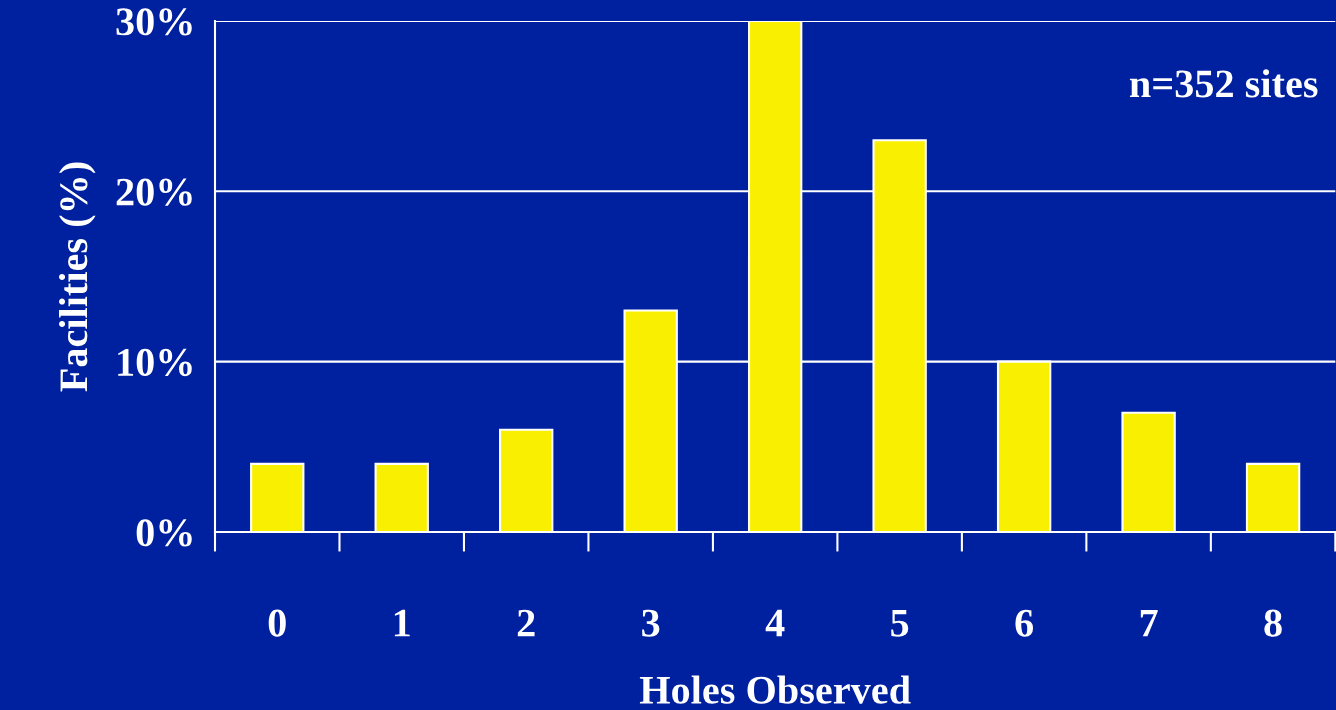  I want to click on y-tick-label: 10%, so click(155, 362).